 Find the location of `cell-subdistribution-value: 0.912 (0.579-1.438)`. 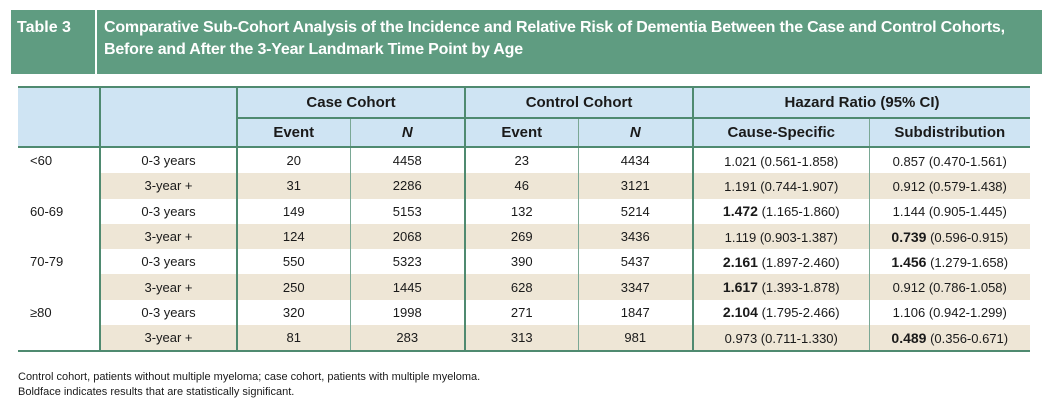

cell-subdistribution-value: 0.912 (0.579-1.438) is located at coordinates (949, 186).